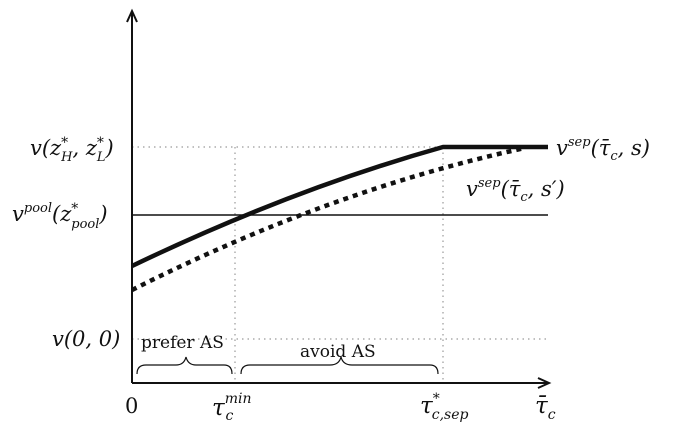 The image size is (675, 424). I want to click on y-label-v-zero: v(0, 0), so click(86, 339).